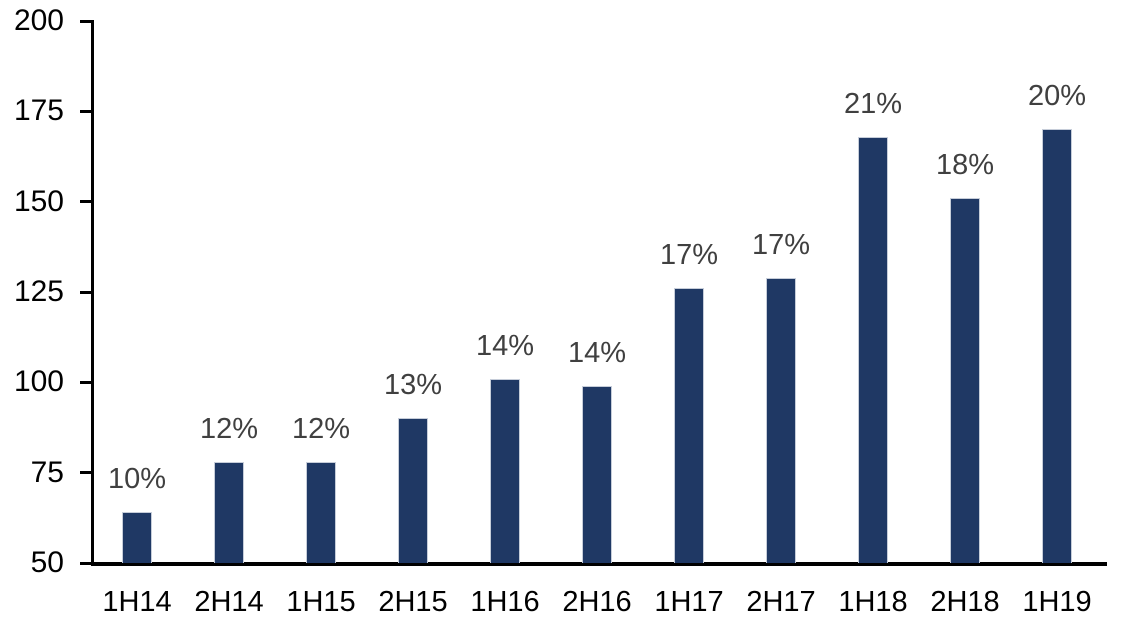  I want to click on x-axis-label: 1H19, so click(1057, 602).